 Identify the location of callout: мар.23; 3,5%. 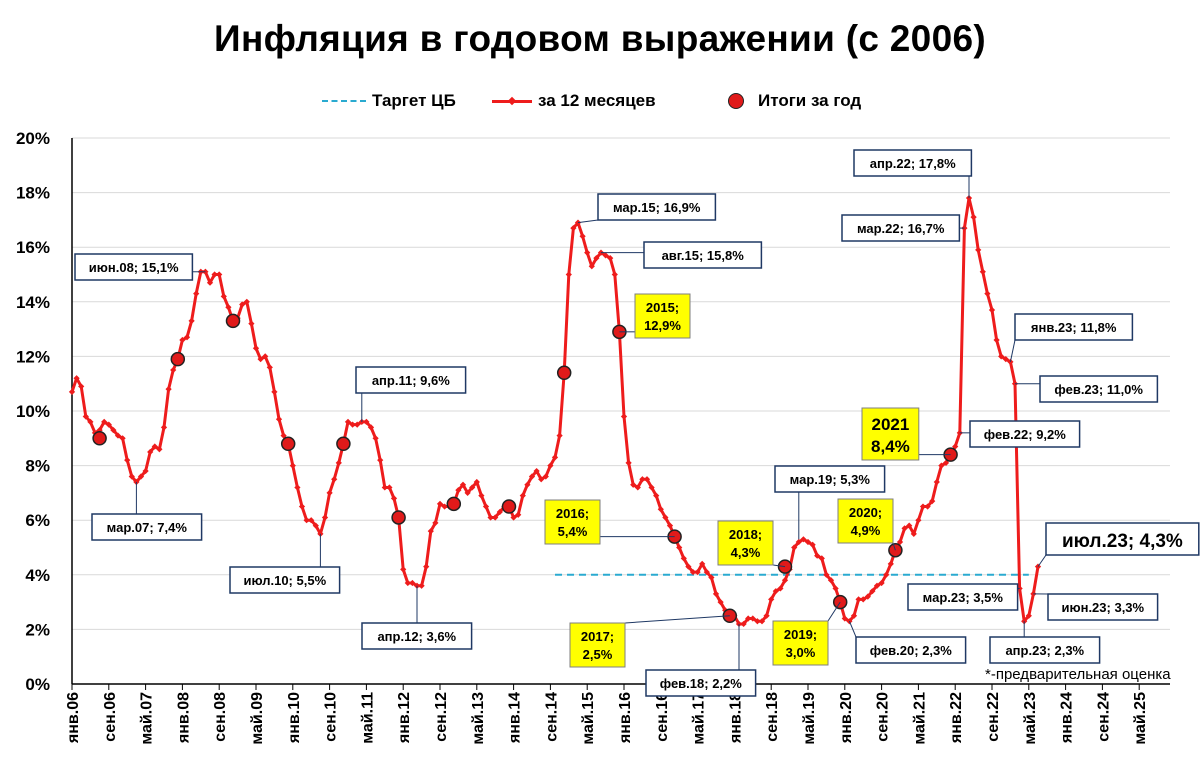
(963, 597).